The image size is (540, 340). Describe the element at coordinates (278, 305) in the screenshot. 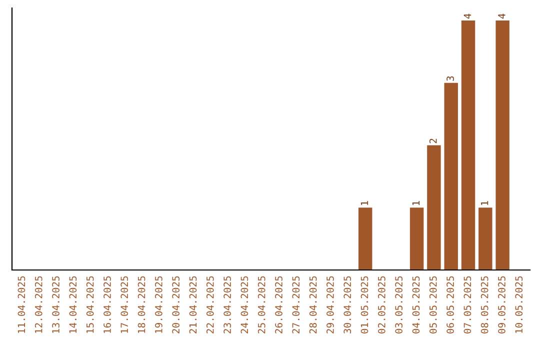

I see `x-tick-label: 26.04.2025` at that location.